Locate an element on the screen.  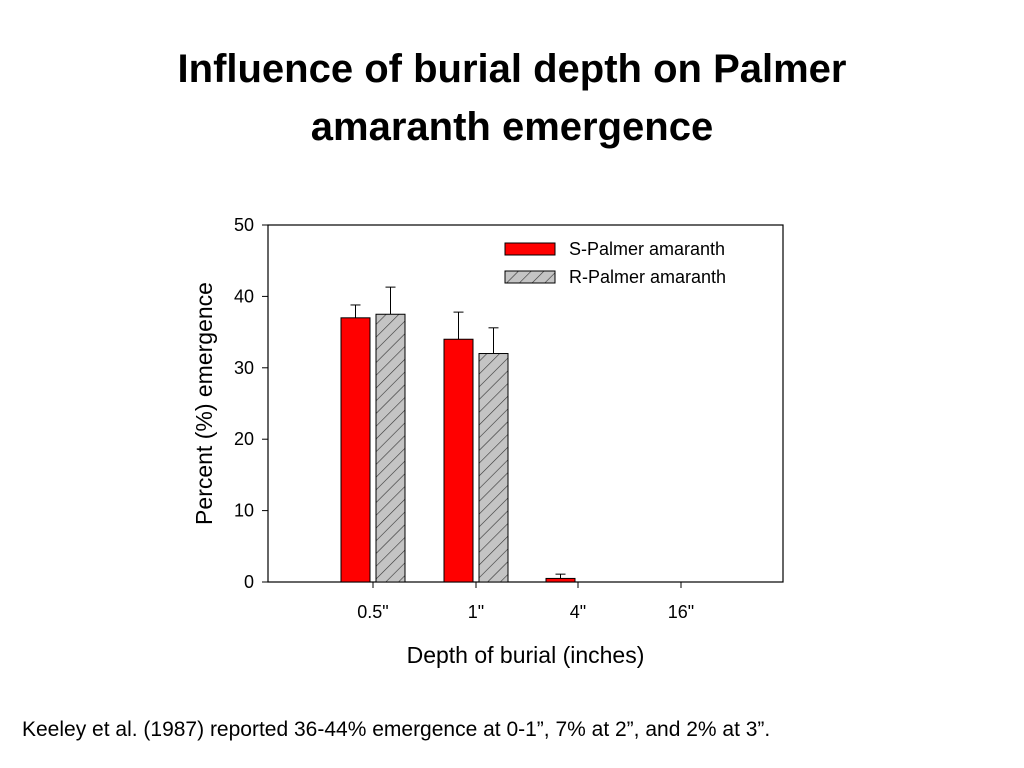
x-tick-label: 1" is located at coordinates (476, 612).